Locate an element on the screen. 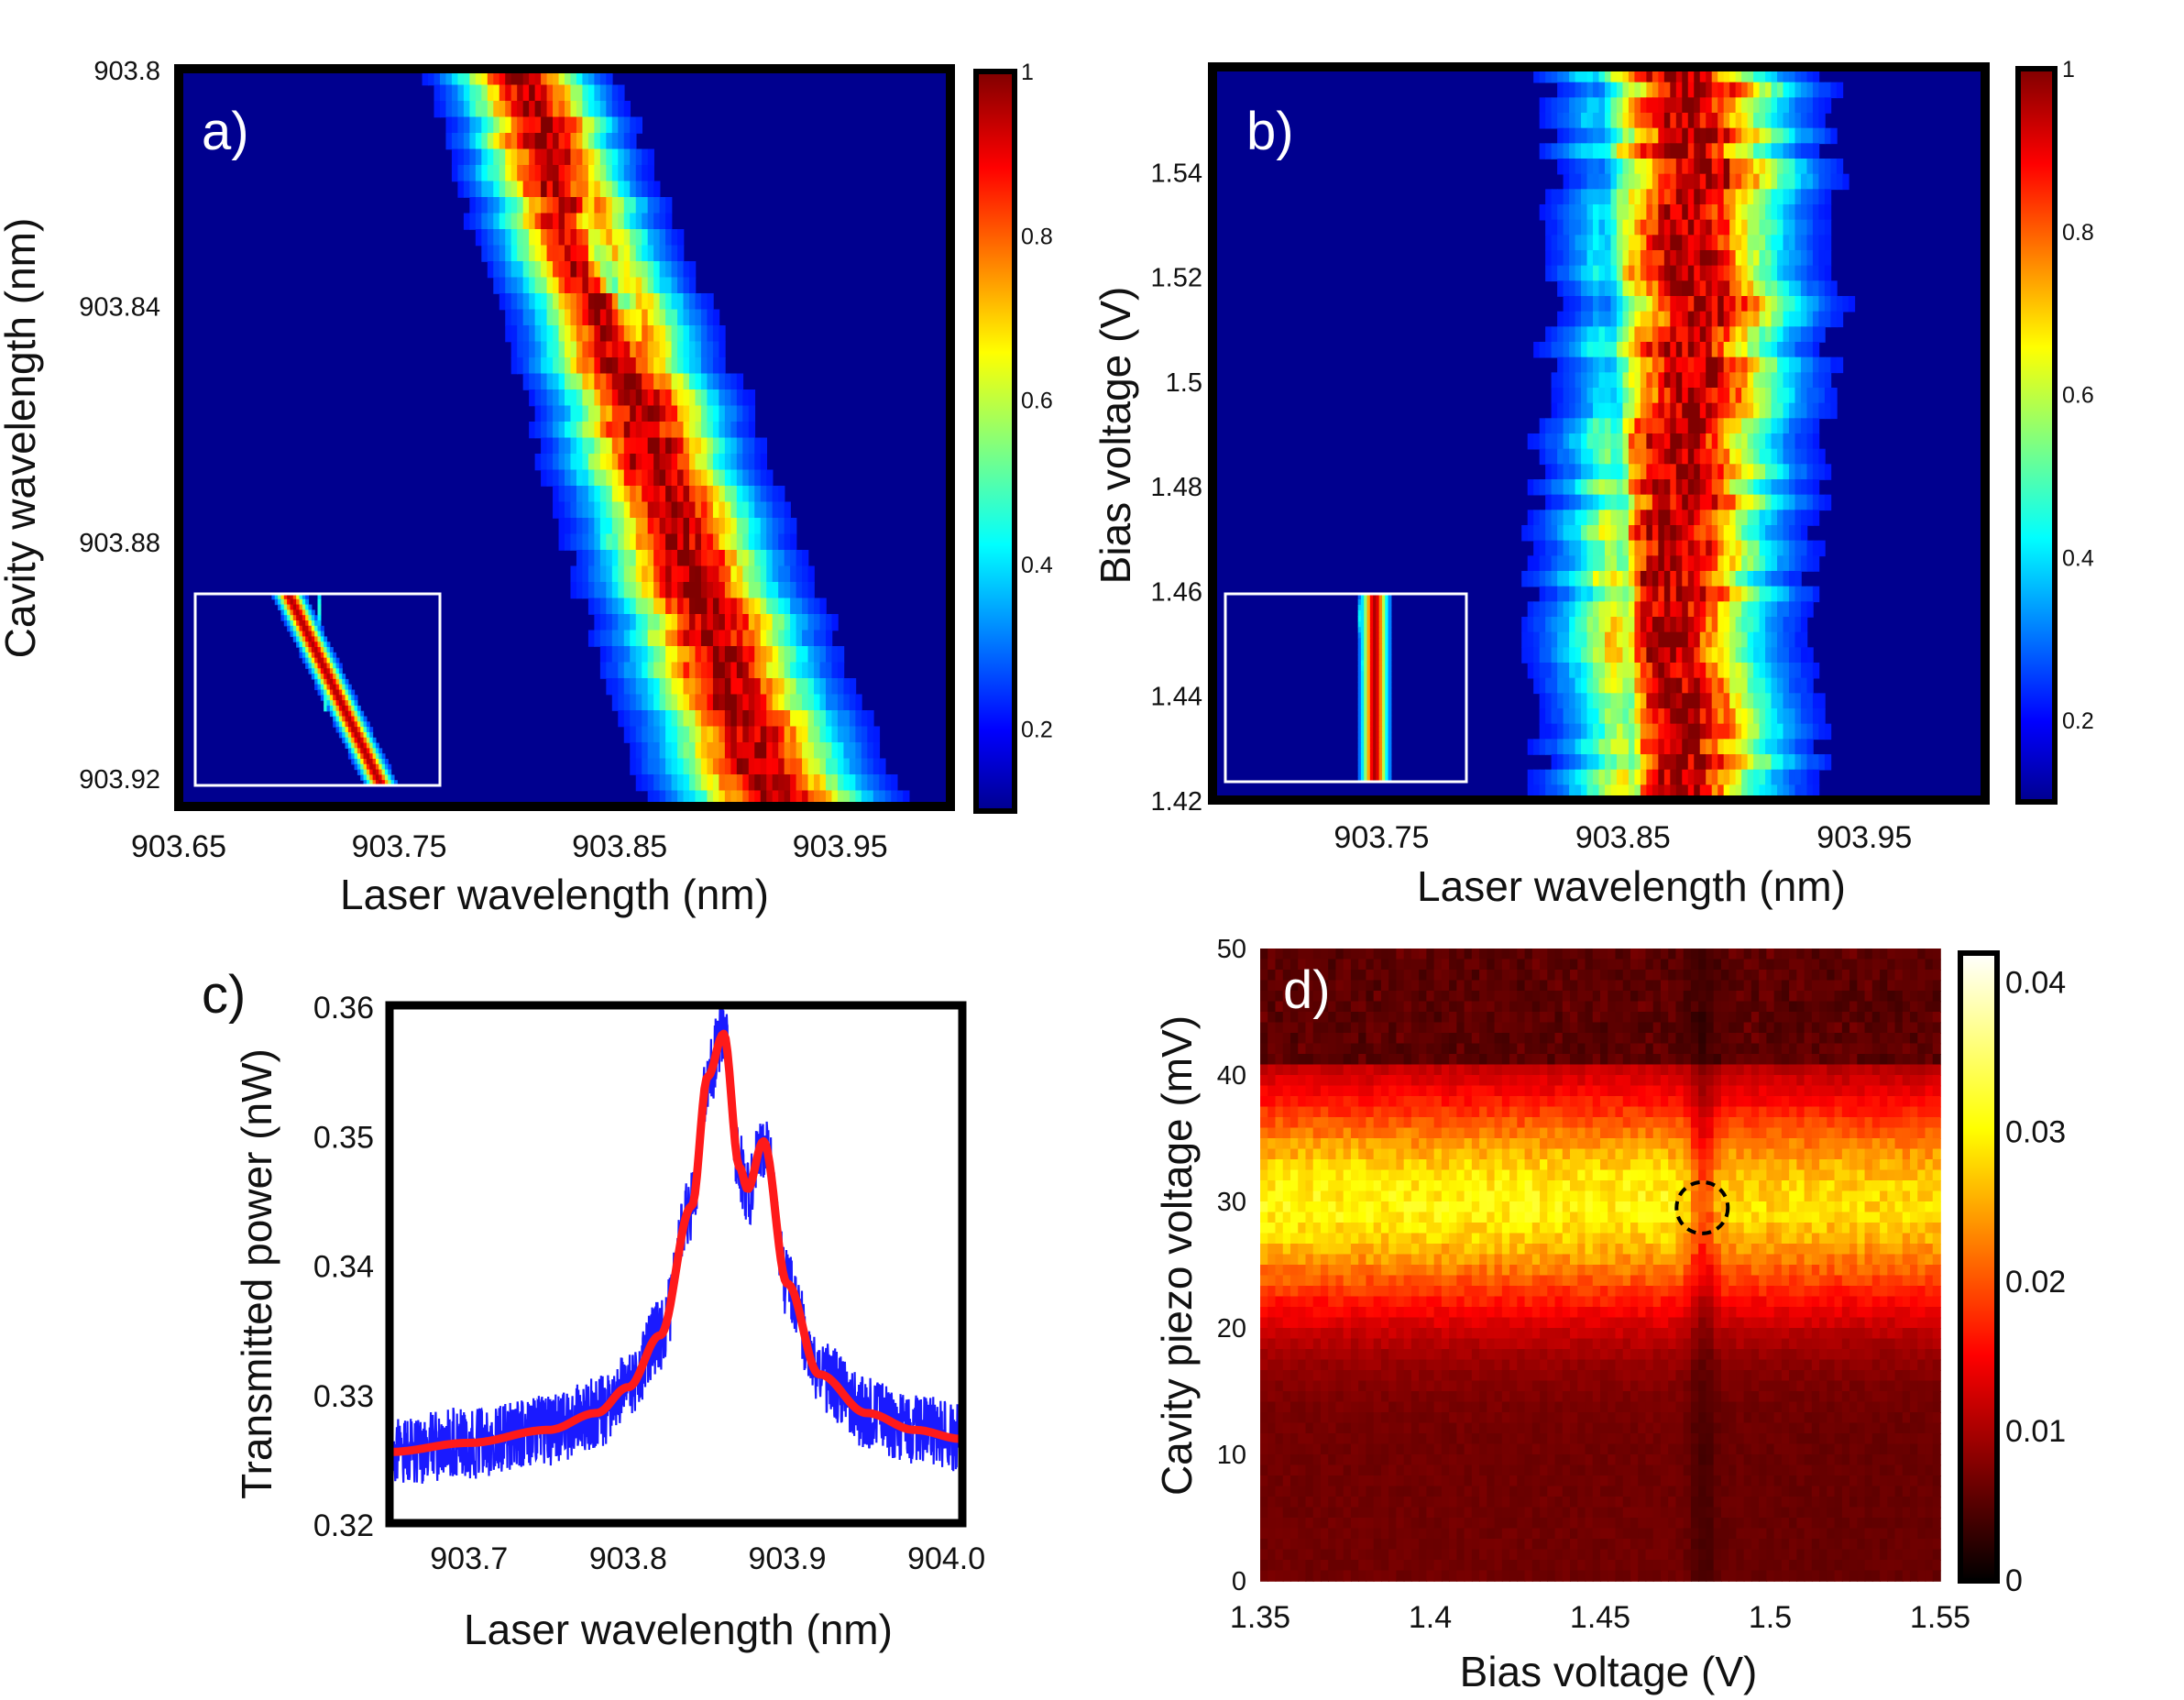 The width and height of the screenshot is (2184, 1700). x-a-tick-label: 903.95 is located at coordinates (840, 846).